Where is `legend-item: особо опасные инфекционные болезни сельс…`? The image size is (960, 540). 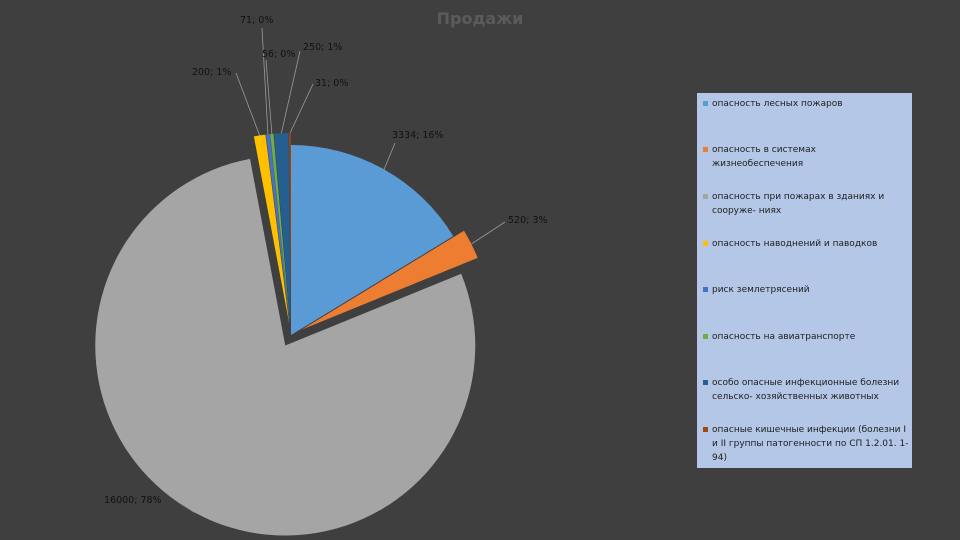 legend-item: особо опасные инфекционные болезни сельс… is located at coordinates (806, 390).